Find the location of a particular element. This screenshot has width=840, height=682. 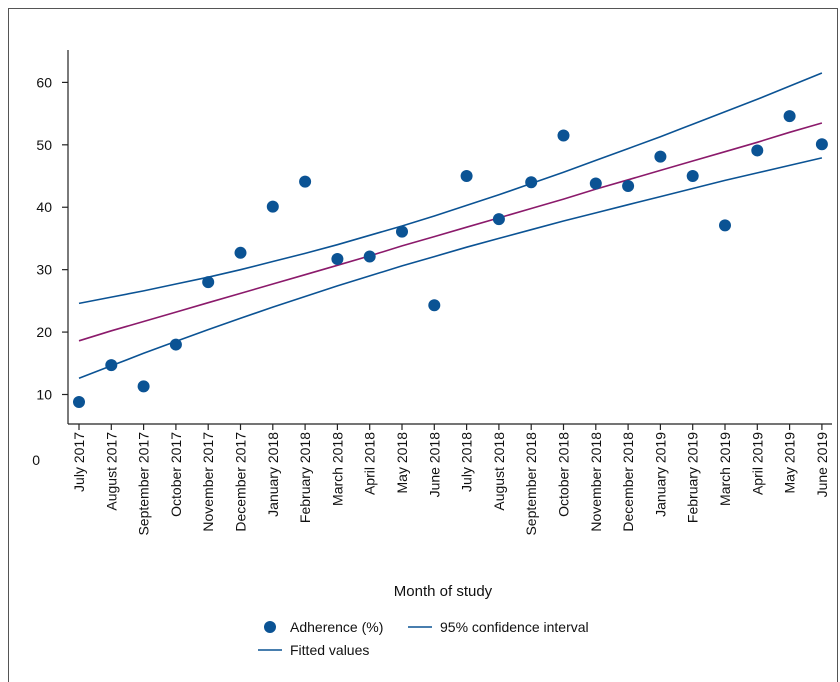

y-tick-label: 30 is located at coordinates (44, 270).